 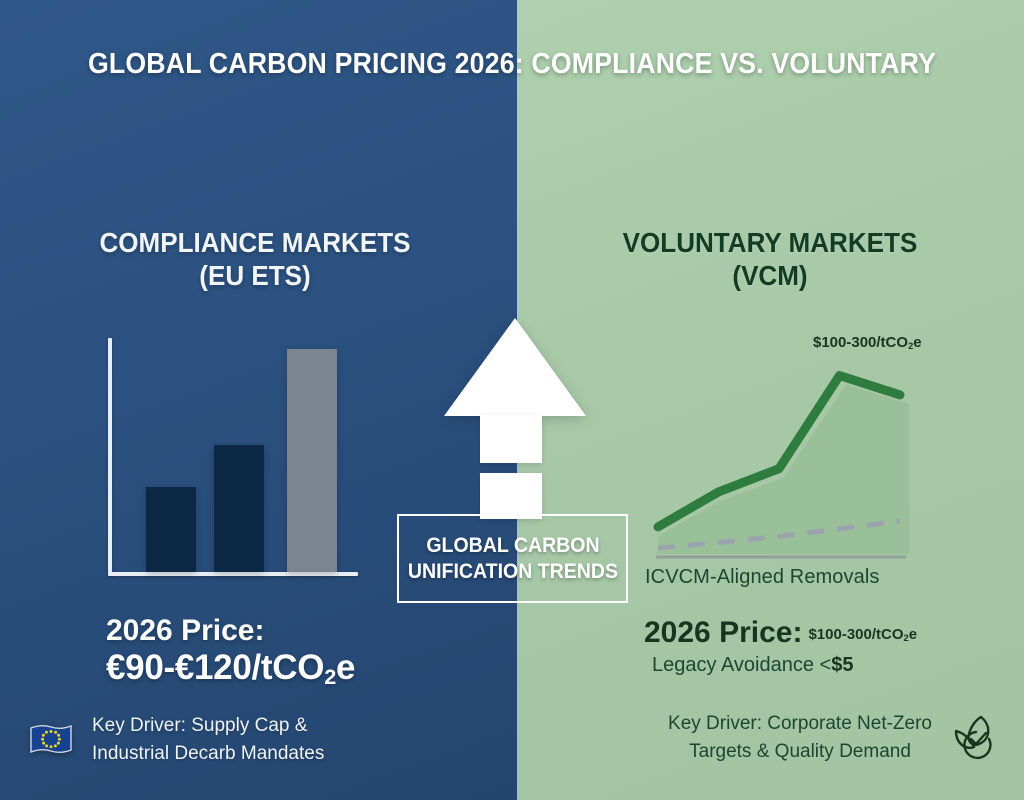 I want to click on legacy-avoidance-dashed-line, so click(x=779, y=534).